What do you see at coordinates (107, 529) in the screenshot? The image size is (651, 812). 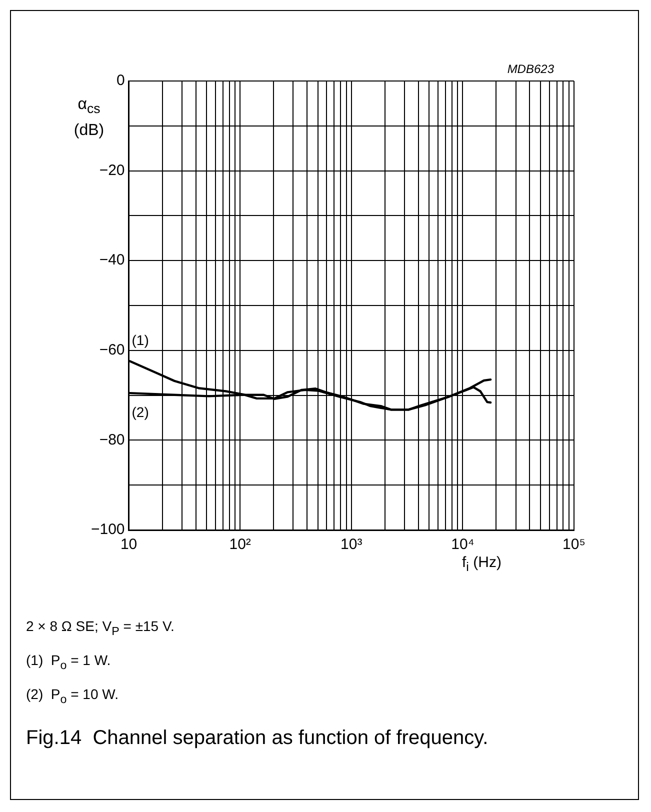 I see `y-tick-label: −100` at bounding box center [107, 529].